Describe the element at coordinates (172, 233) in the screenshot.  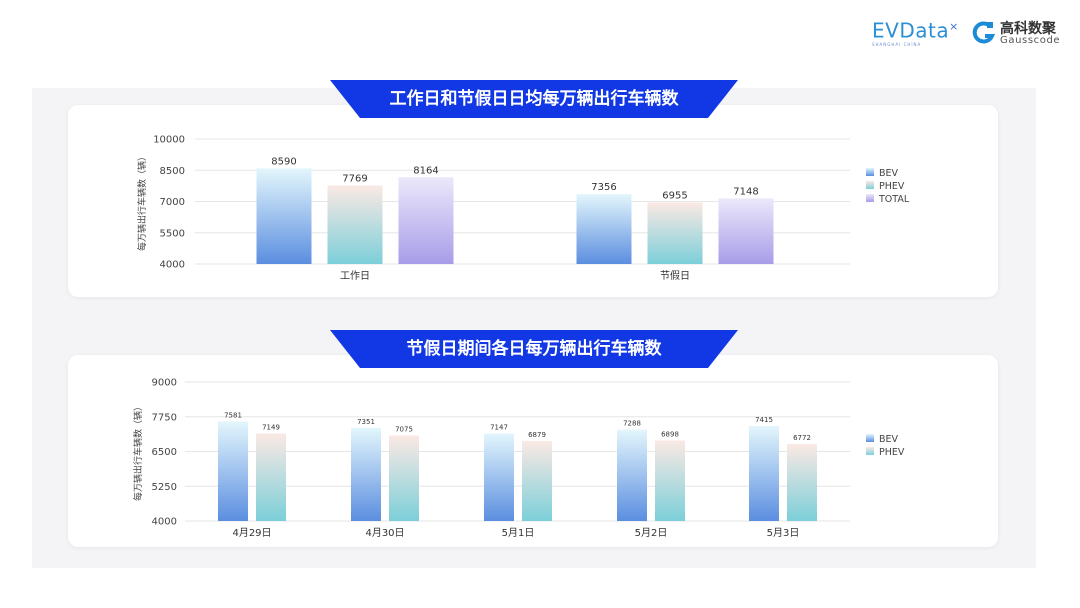
I see `y-tick-label: 5500` at that location.